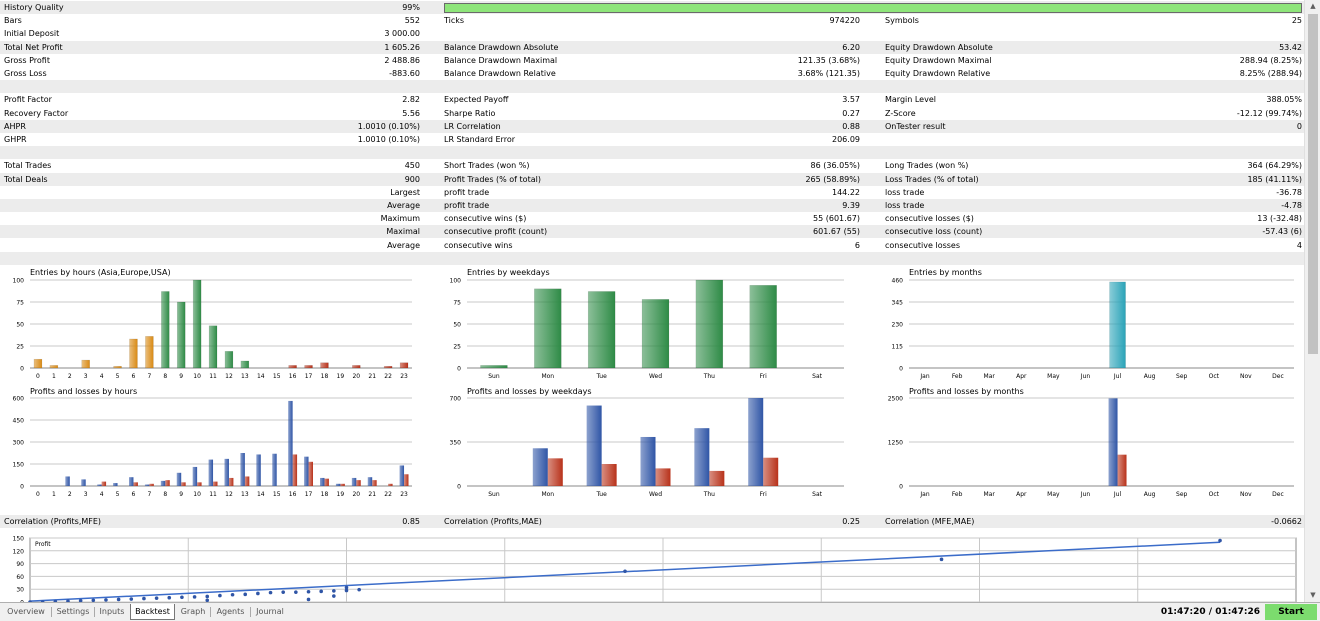  Describe the element at coordinates (457, 303) in the screenshot. I see `y-tick-label: 75` at that location.